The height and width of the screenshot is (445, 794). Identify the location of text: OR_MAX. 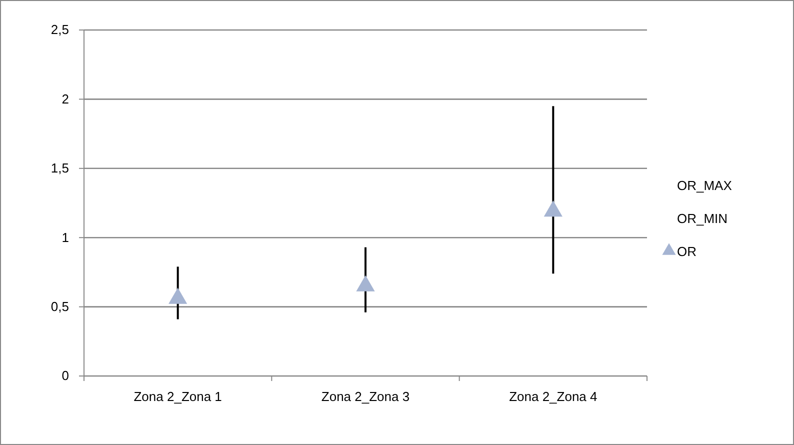
(704, 185).